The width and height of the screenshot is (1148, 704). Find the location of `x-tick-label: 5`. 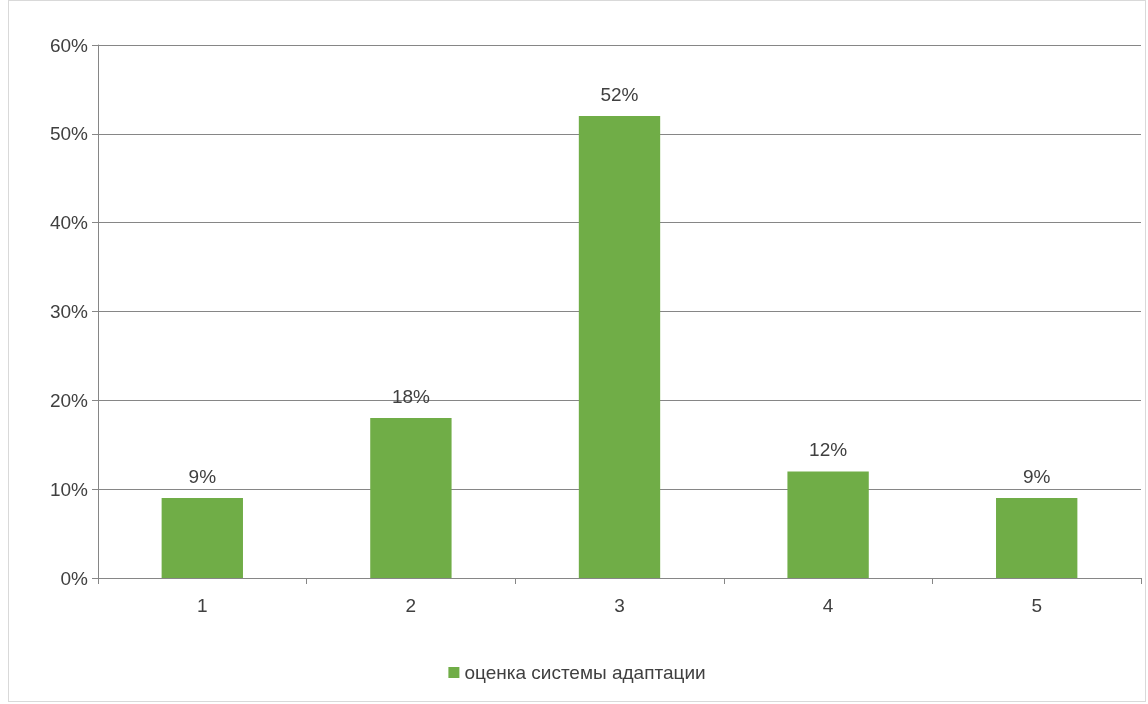

x-tick-label: 5 is located at coordinates (1036, 605).